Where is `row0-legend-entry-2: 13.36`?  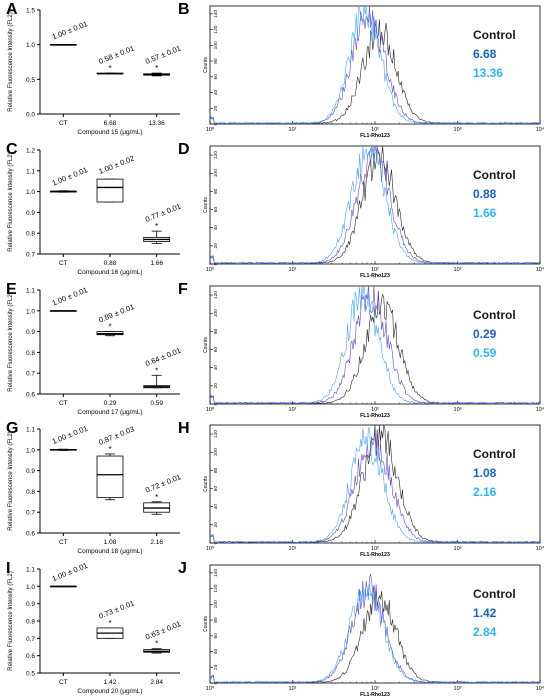 row0-legend-entry-2: 13.36 is located at coordinates (488, 73).